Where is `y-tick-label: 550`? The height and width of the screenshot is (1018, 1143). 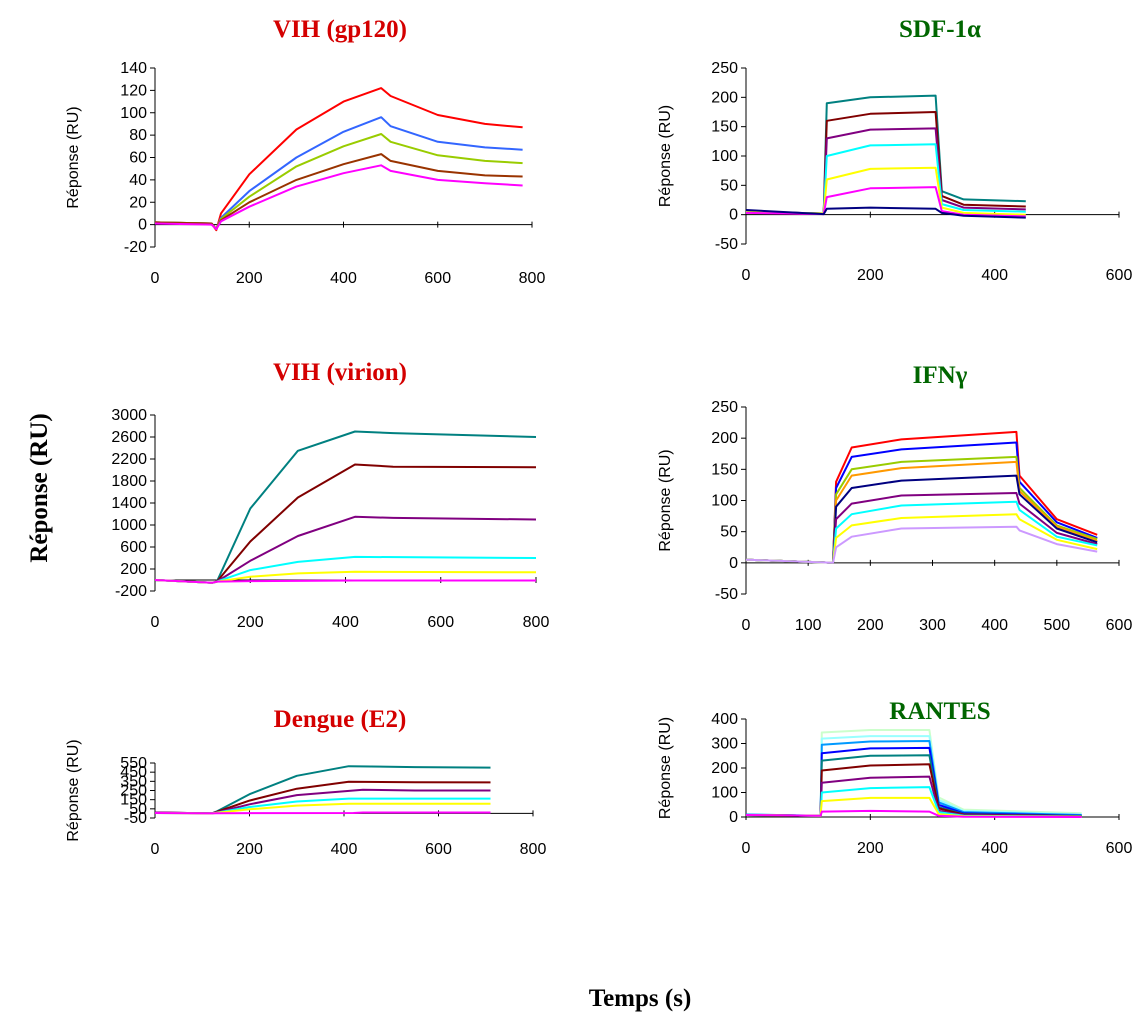
y-tick-label: 550 is located at coordinates (133, 763).